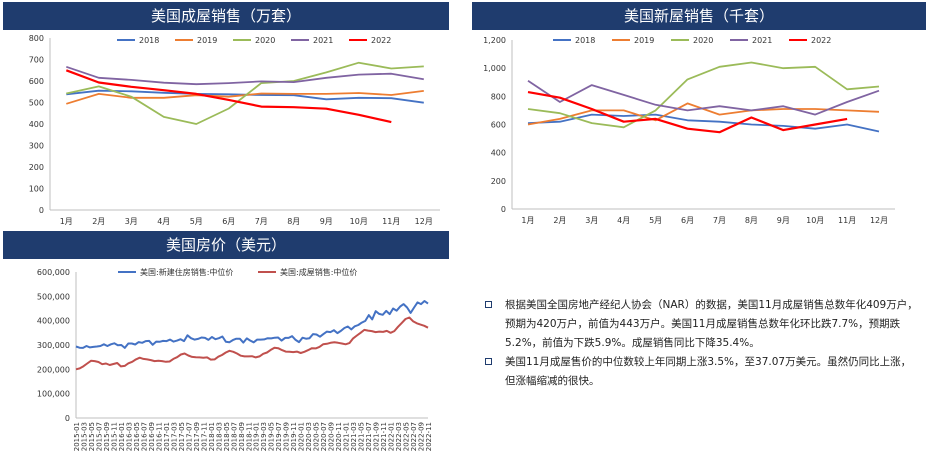 Image resolution: width=931 pixels, height=466 pixels. What do you see at coordinates (264, 436) in the screenshot?
I see `x-tick-label: 2019-03` at bounding box center [264, 436].